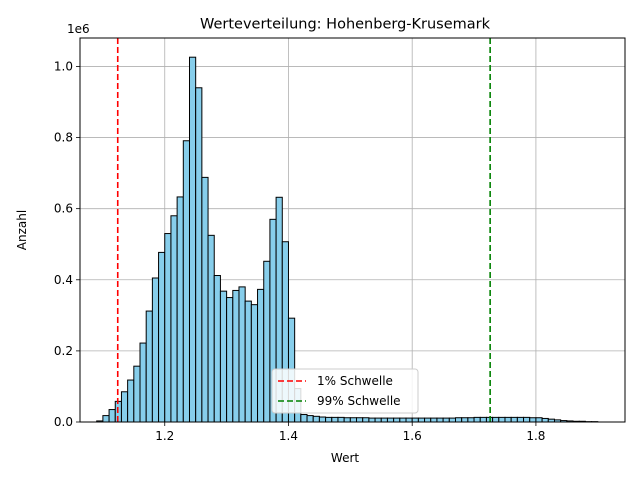 The image size is (640, 480). I want to click on y-axis-label: Anzahl, so click(22, 230).